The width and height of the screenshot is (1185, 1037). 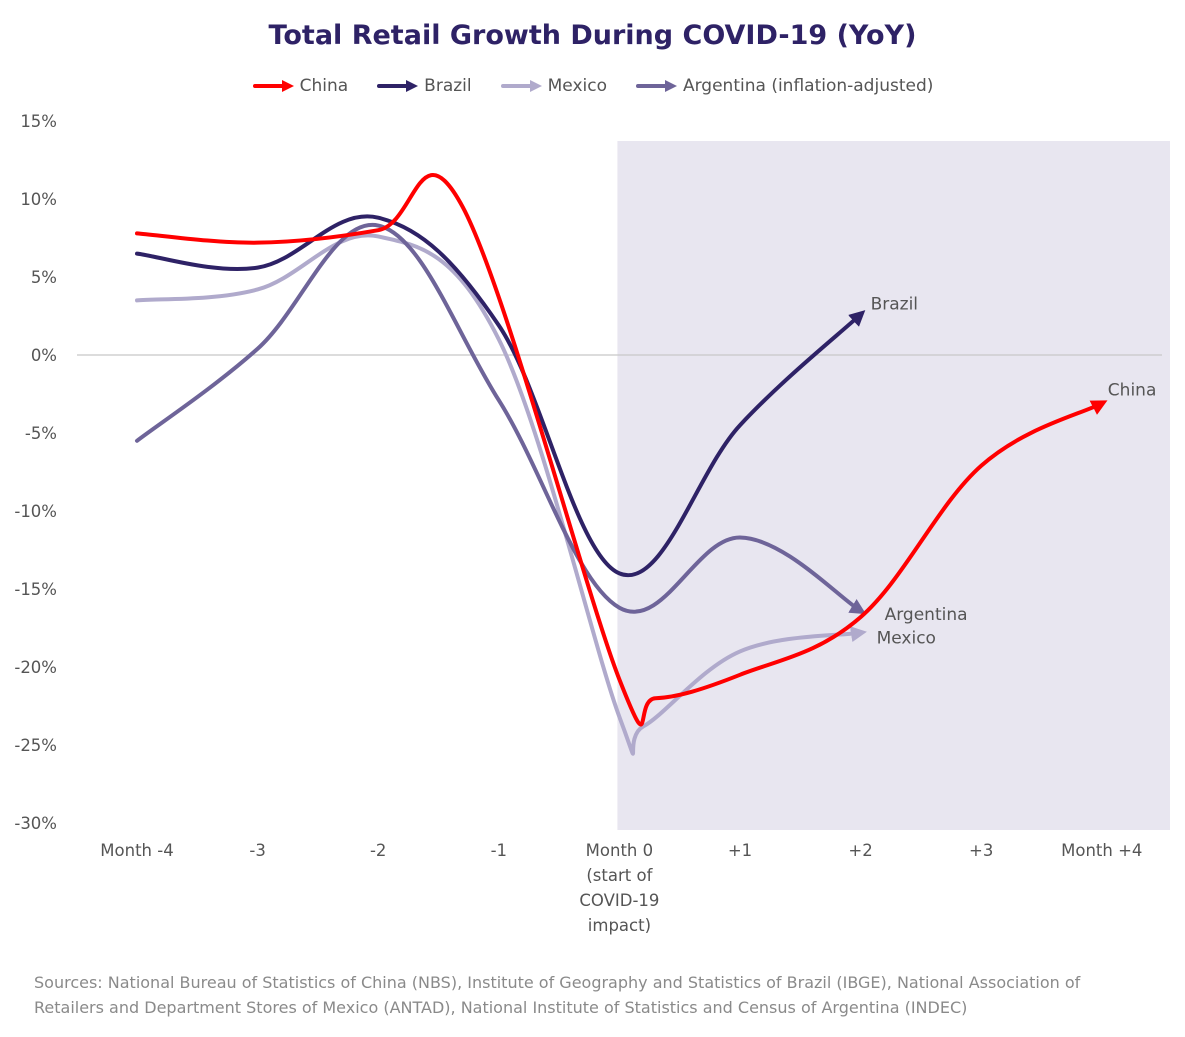 What do you see at coordinates (35, 823) in the screenshot?
I see `y-tick-label: -30%` at bounding box center [35, 823].